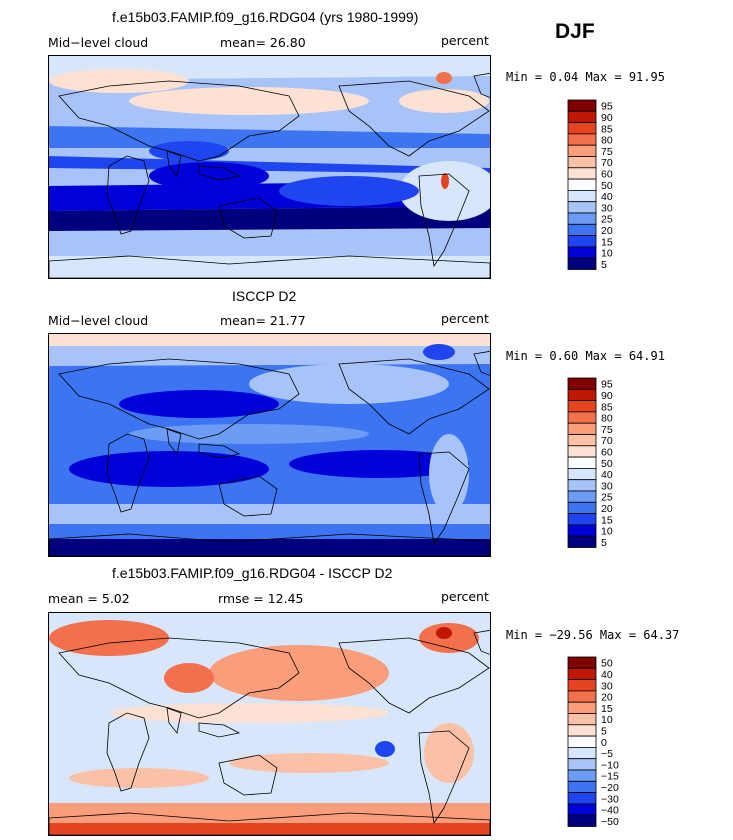 The width and height of the screenshot is (733, 840). What do you see at coordinates (607, 208) in the screenshot?
I see `panel1-colorbar-label: 30` at bounding box center [607, 208].